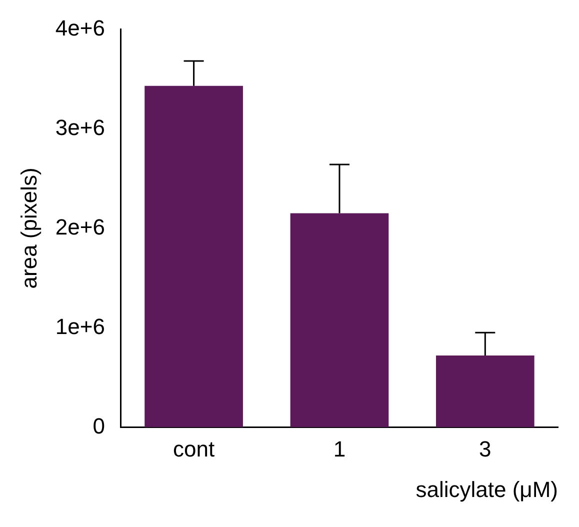  Describe the element at coordinates (80, 227) in the screenshot. I see `y-tick-label: 2e+6` at that location.